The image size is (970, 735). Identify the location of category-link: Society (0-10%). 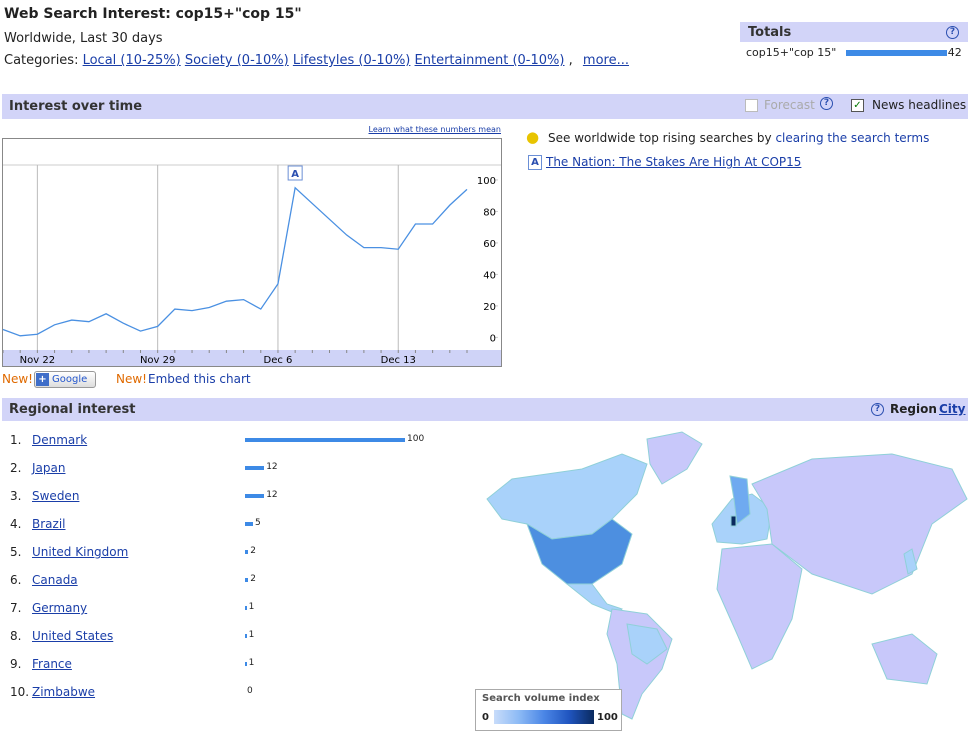
(236, 60).